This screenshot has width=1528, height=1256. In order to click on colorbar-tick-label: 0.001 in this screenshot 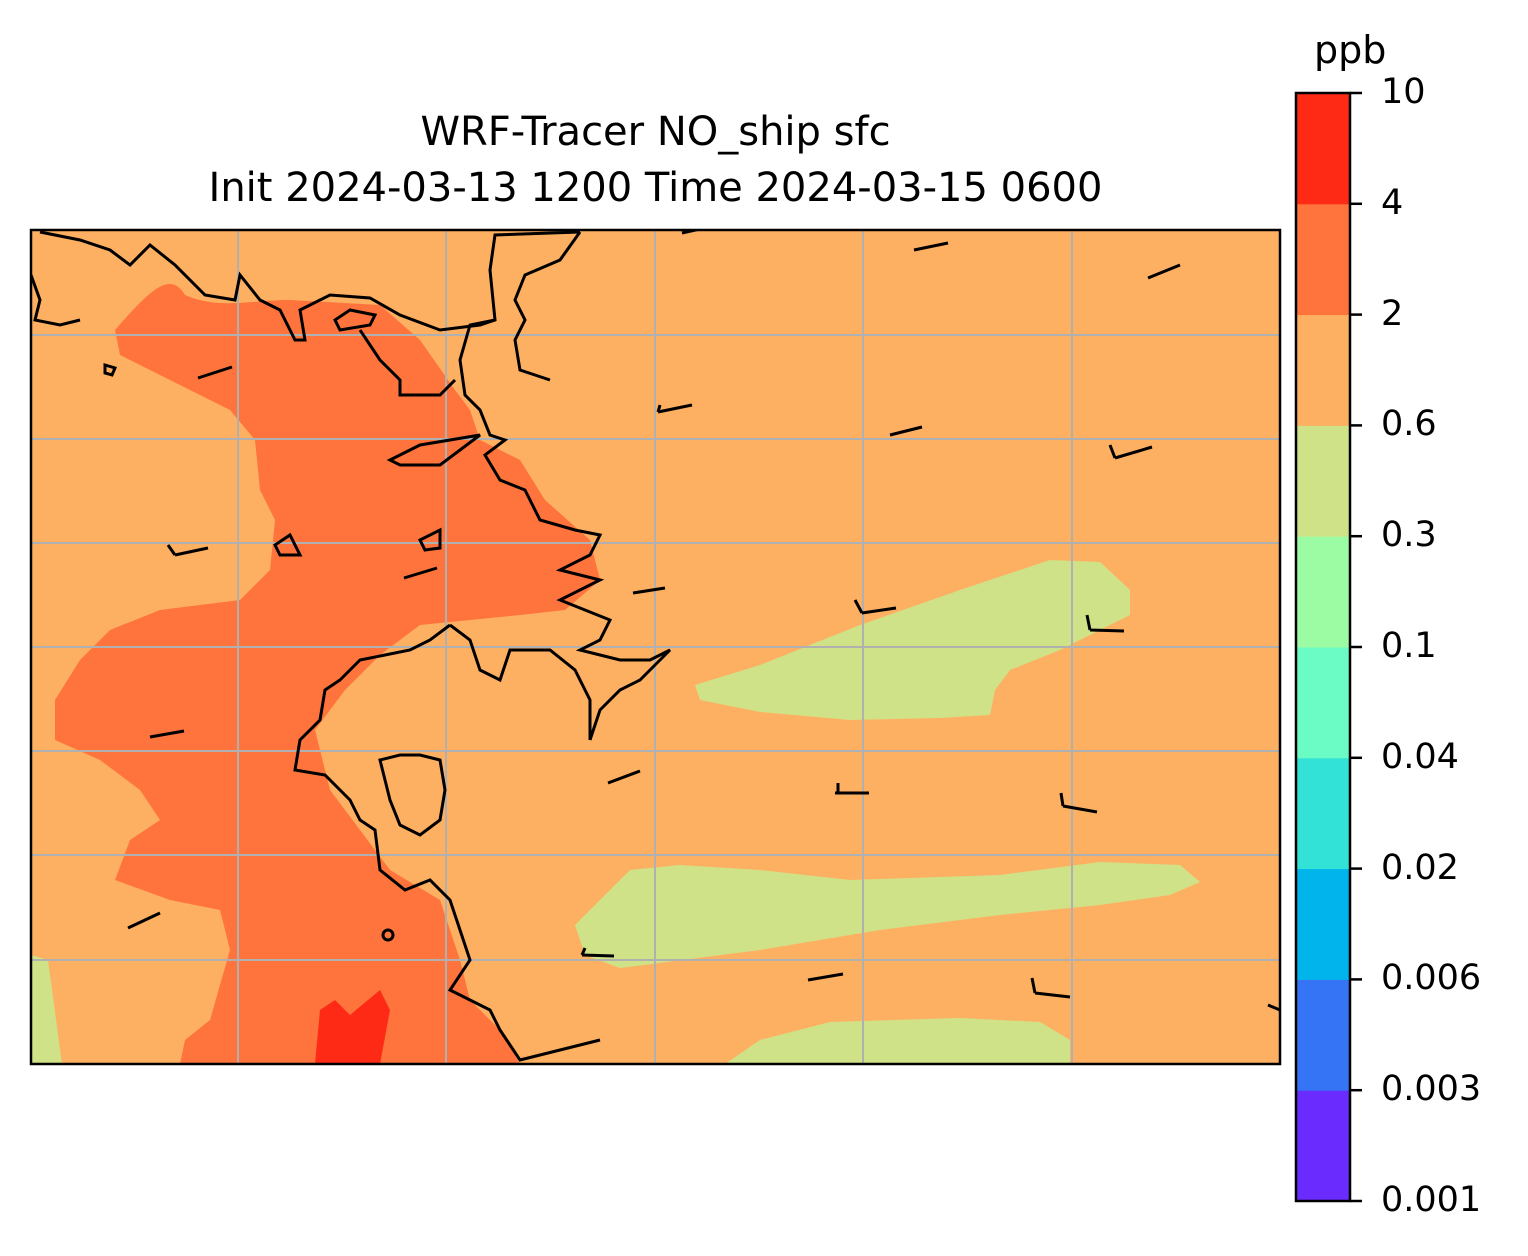, I will do `click(1431, 1200)`.